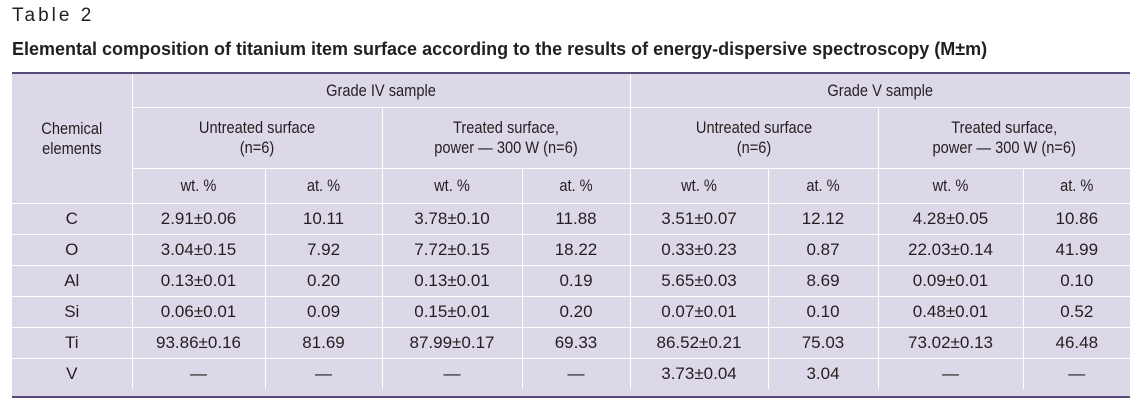 The width and height of the screenshot is (1142, 402). I want to click on value-cell: 7.92, so click(323, 250).